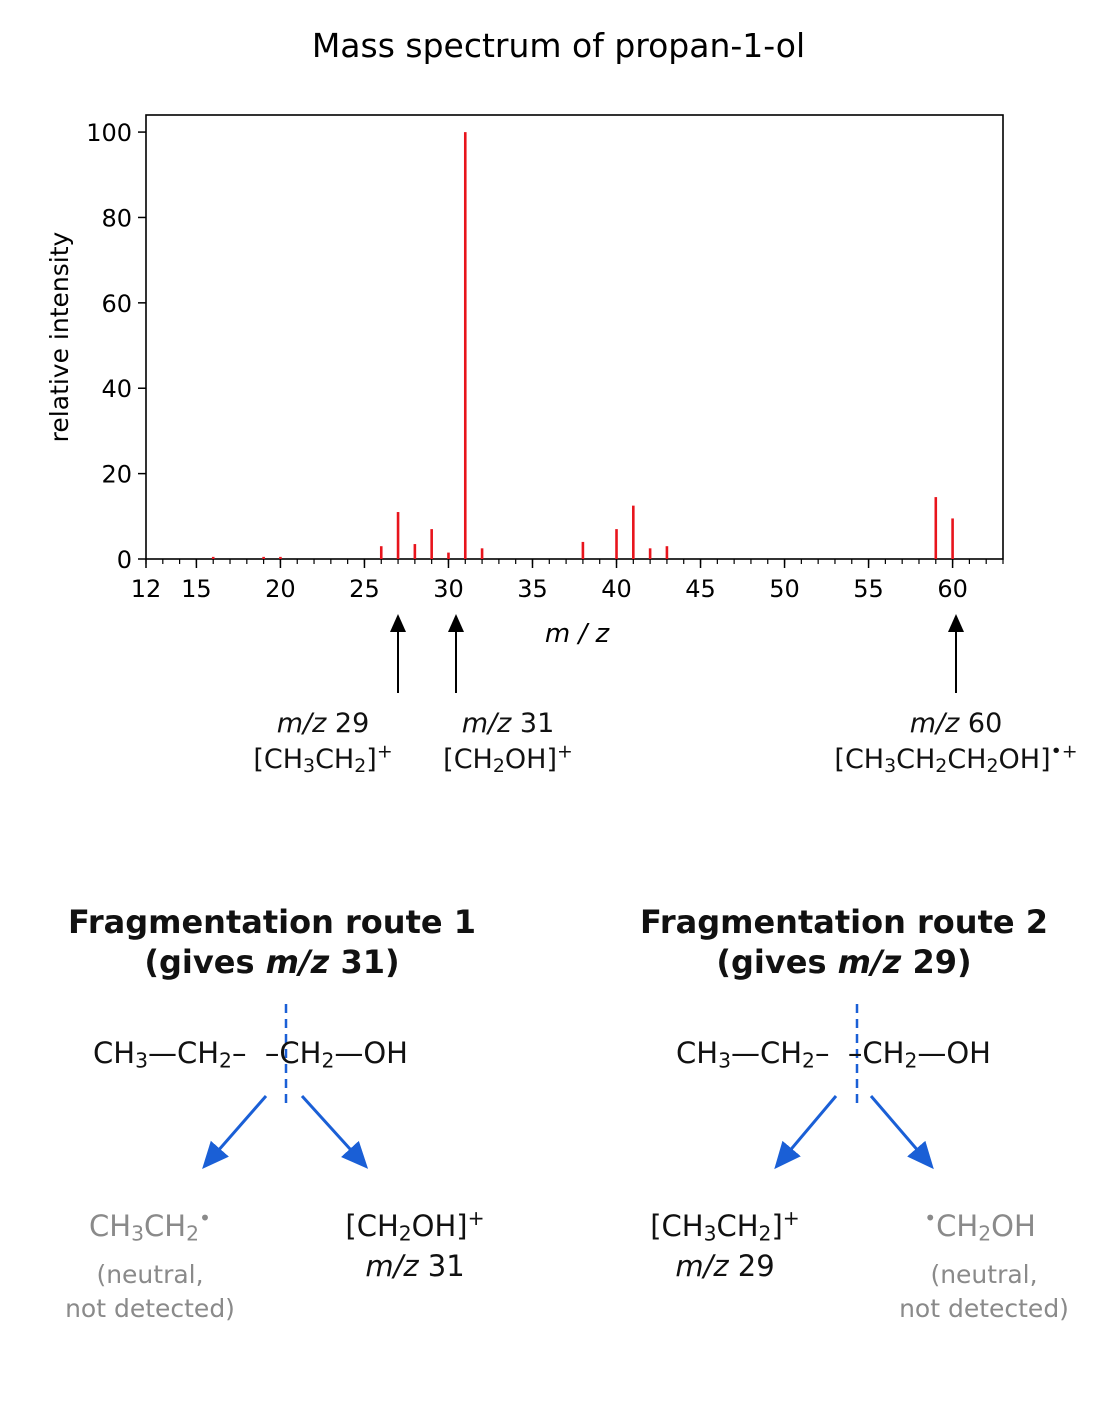 Image resolution: width=1117 pixels, height=1409 pixels. What do you see at coordinates (508, 759) in the screenshot?
I see `ion-ch2oh: [CH2OH]+` at bounding box center [508, 759].